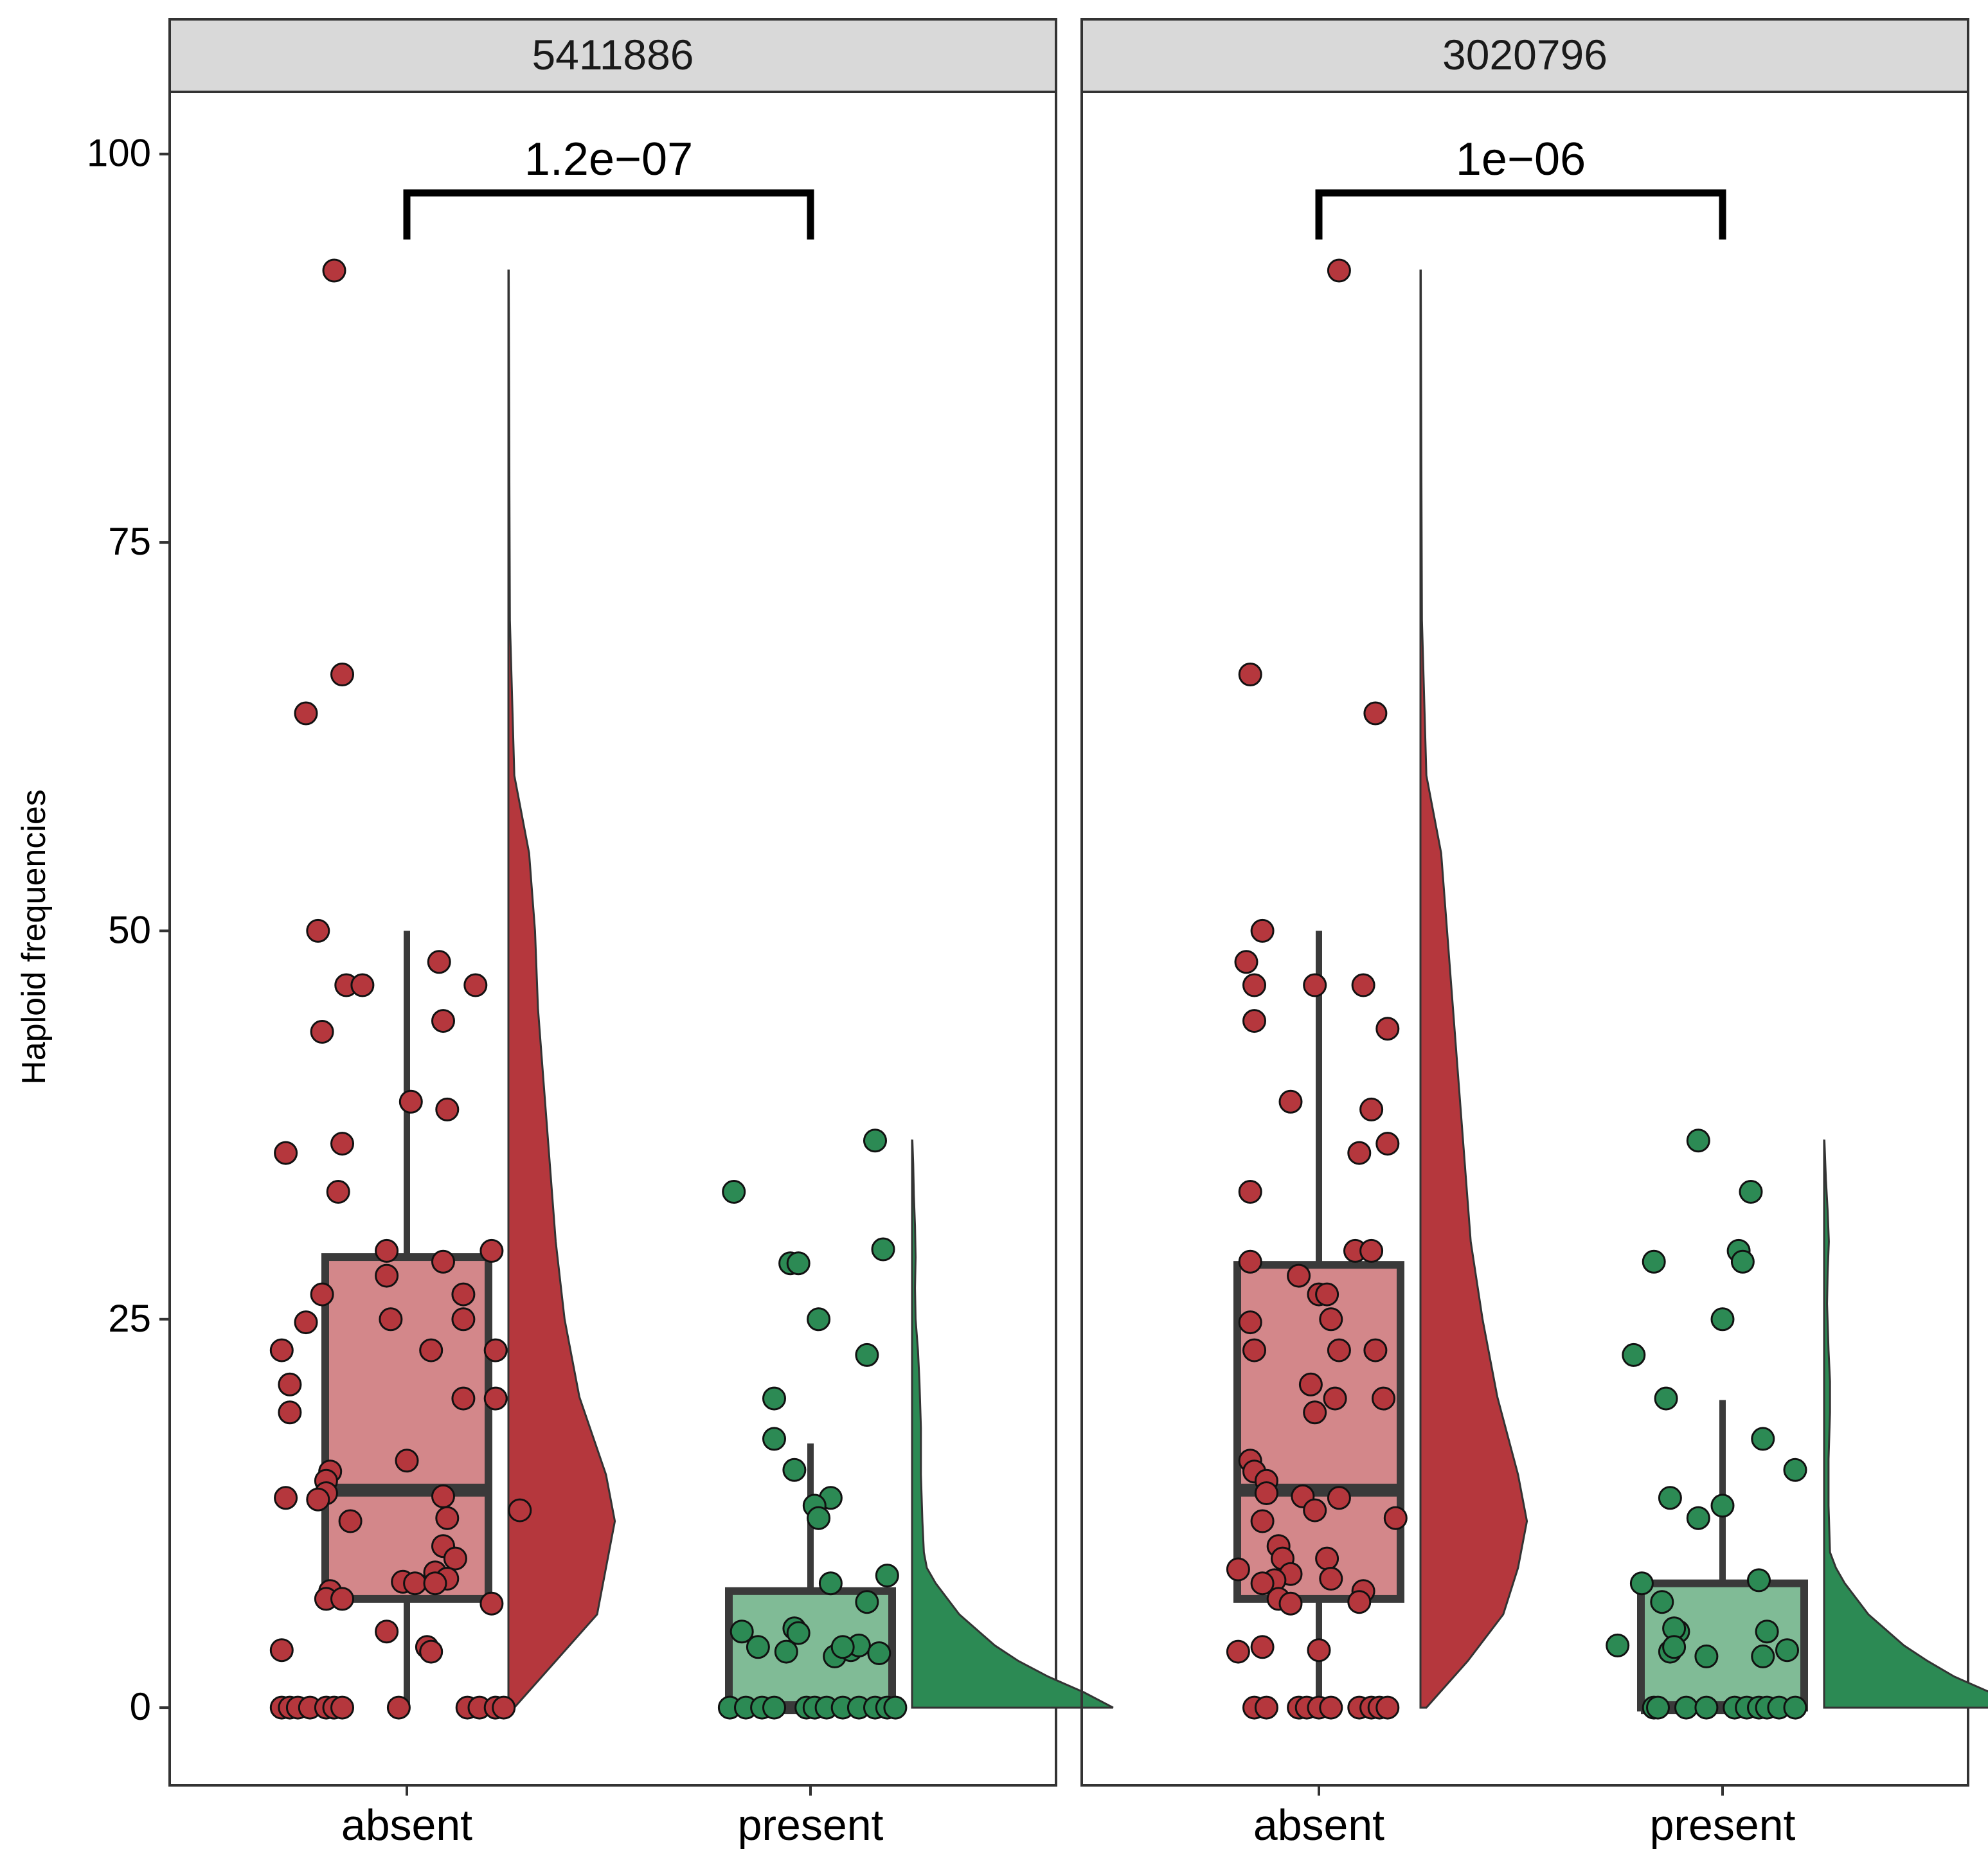 The image size is (1988, 1865). I want to click on violin-absent, so click(561, 989).